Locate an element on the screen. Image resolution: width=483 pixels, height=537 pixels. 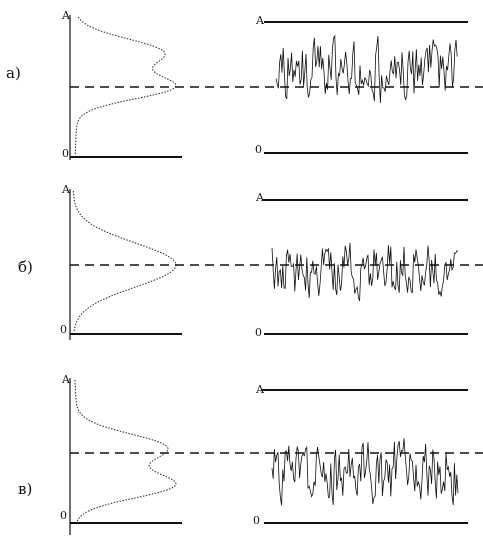
panel-label: а) is located at coordinates (13, 73).